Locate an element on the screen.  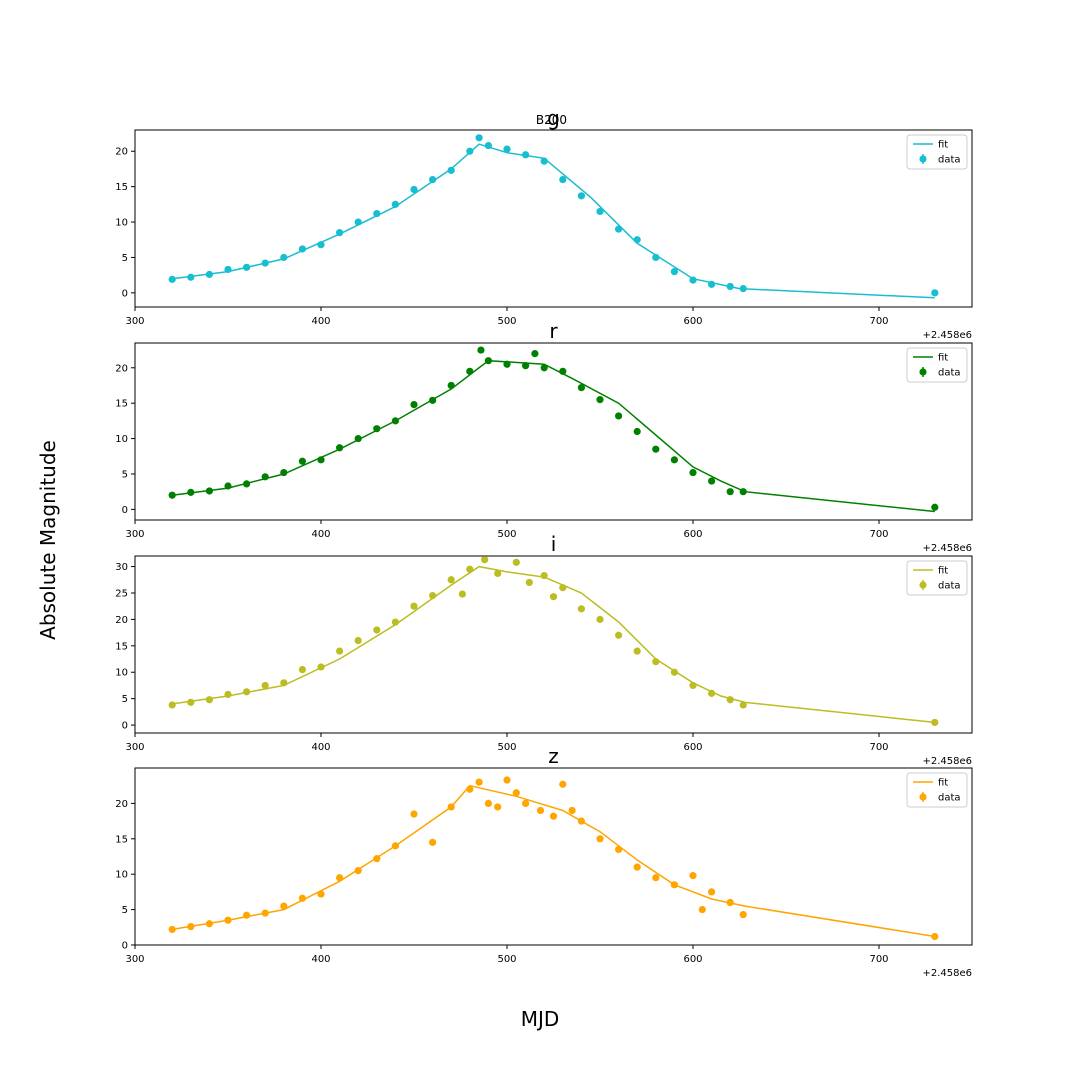
y-tick-label: 30 is located at coordinates (121, 567).